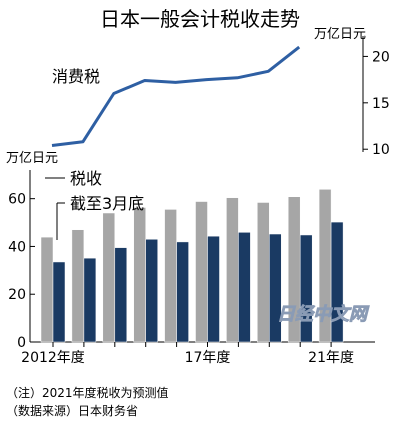 This screenshot has width=400, height=427. What do you see at coordinates (21, 271) in the screenshot?
I see `bottom-y-ticks: 0 20 40 60` at bounding box center [21, 271].